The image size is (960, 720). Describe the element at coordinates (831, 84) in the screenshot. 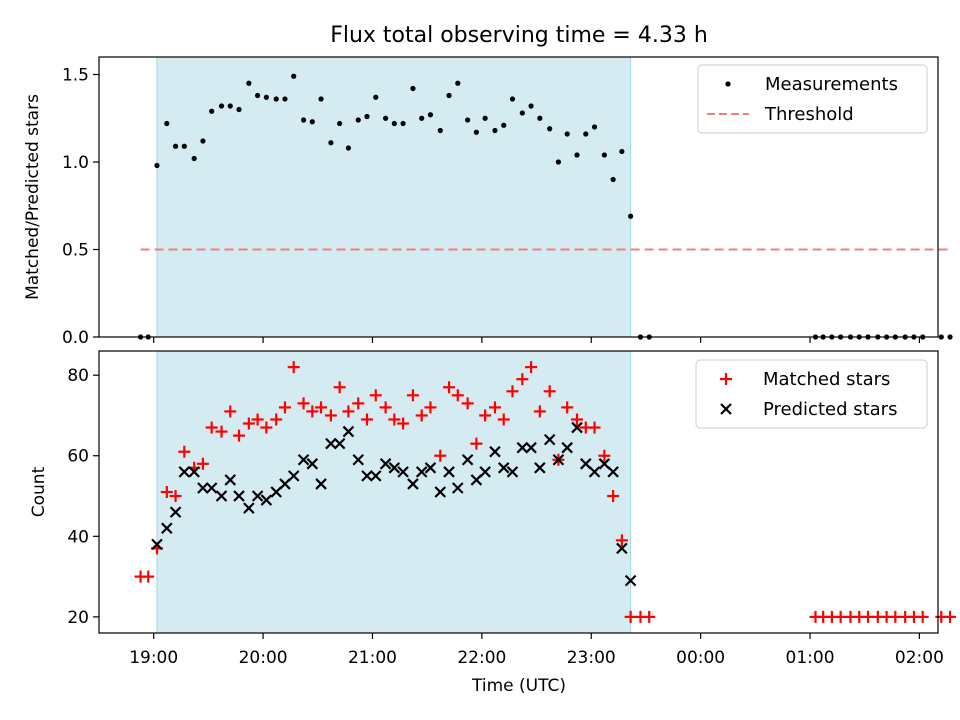

I see `legend-measurements-label: Measurements` at that location.